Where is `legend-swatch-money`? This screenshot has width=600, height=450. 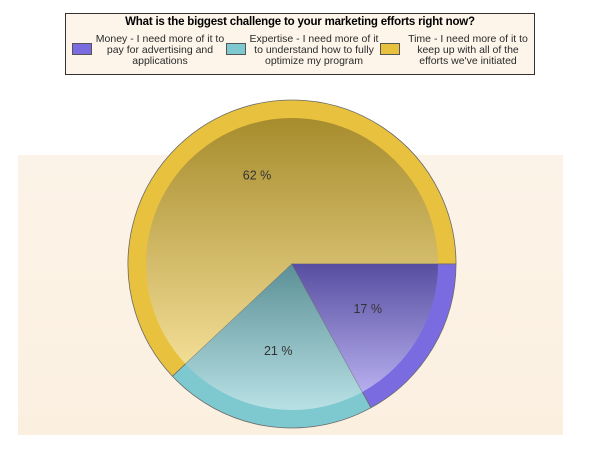 legend-swatch-money is located at coordinates (82, 49).